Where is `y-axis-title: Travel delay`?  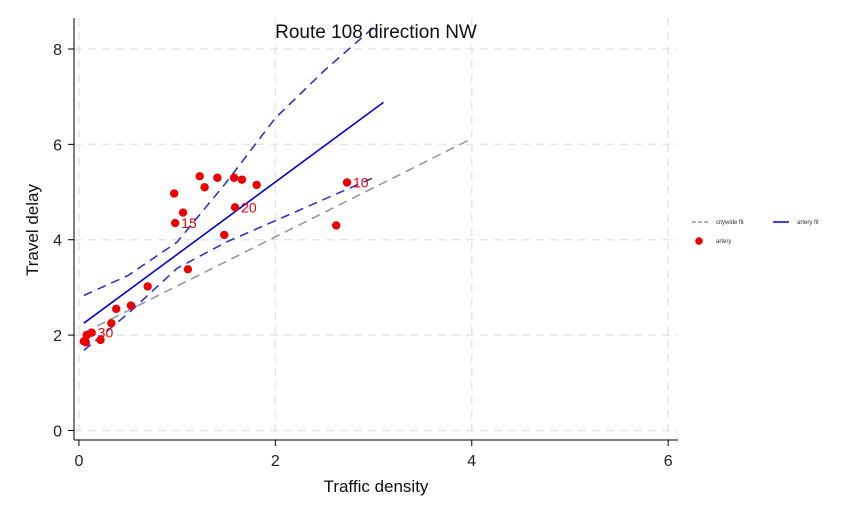 y-axis-title: Travel delay is located at coordinates (32, 230).